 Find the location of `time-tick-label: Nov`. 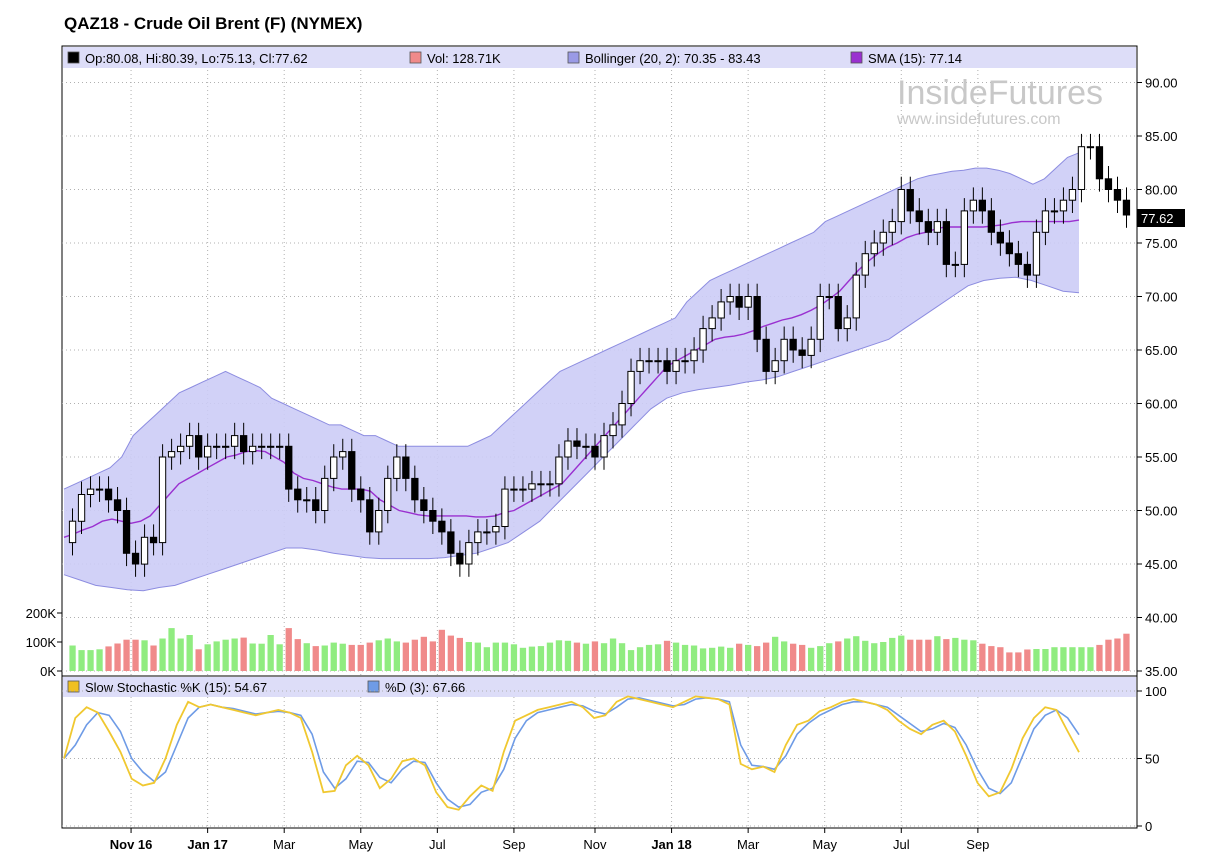

time-tick-label: Nov is located at coordinates (595, 844).